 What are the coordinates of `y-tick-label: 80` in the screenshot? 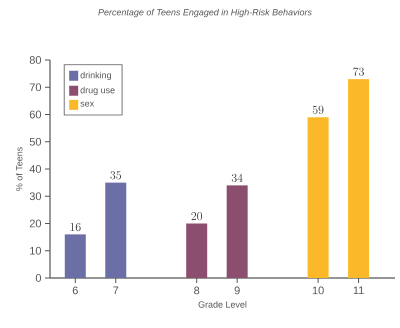 It's located at (36, 60).